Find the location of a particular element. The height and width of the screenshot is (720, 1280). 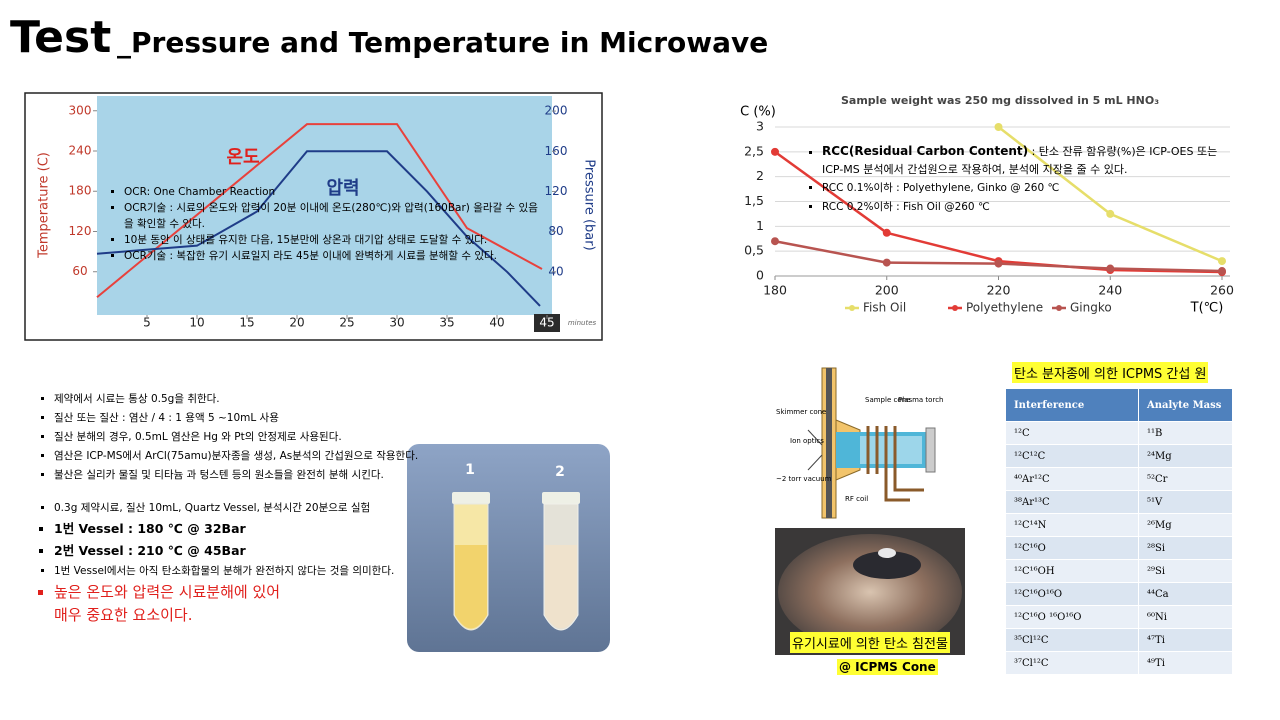

diagram-label: Skimmer cone is located at coordinates (801, 412).